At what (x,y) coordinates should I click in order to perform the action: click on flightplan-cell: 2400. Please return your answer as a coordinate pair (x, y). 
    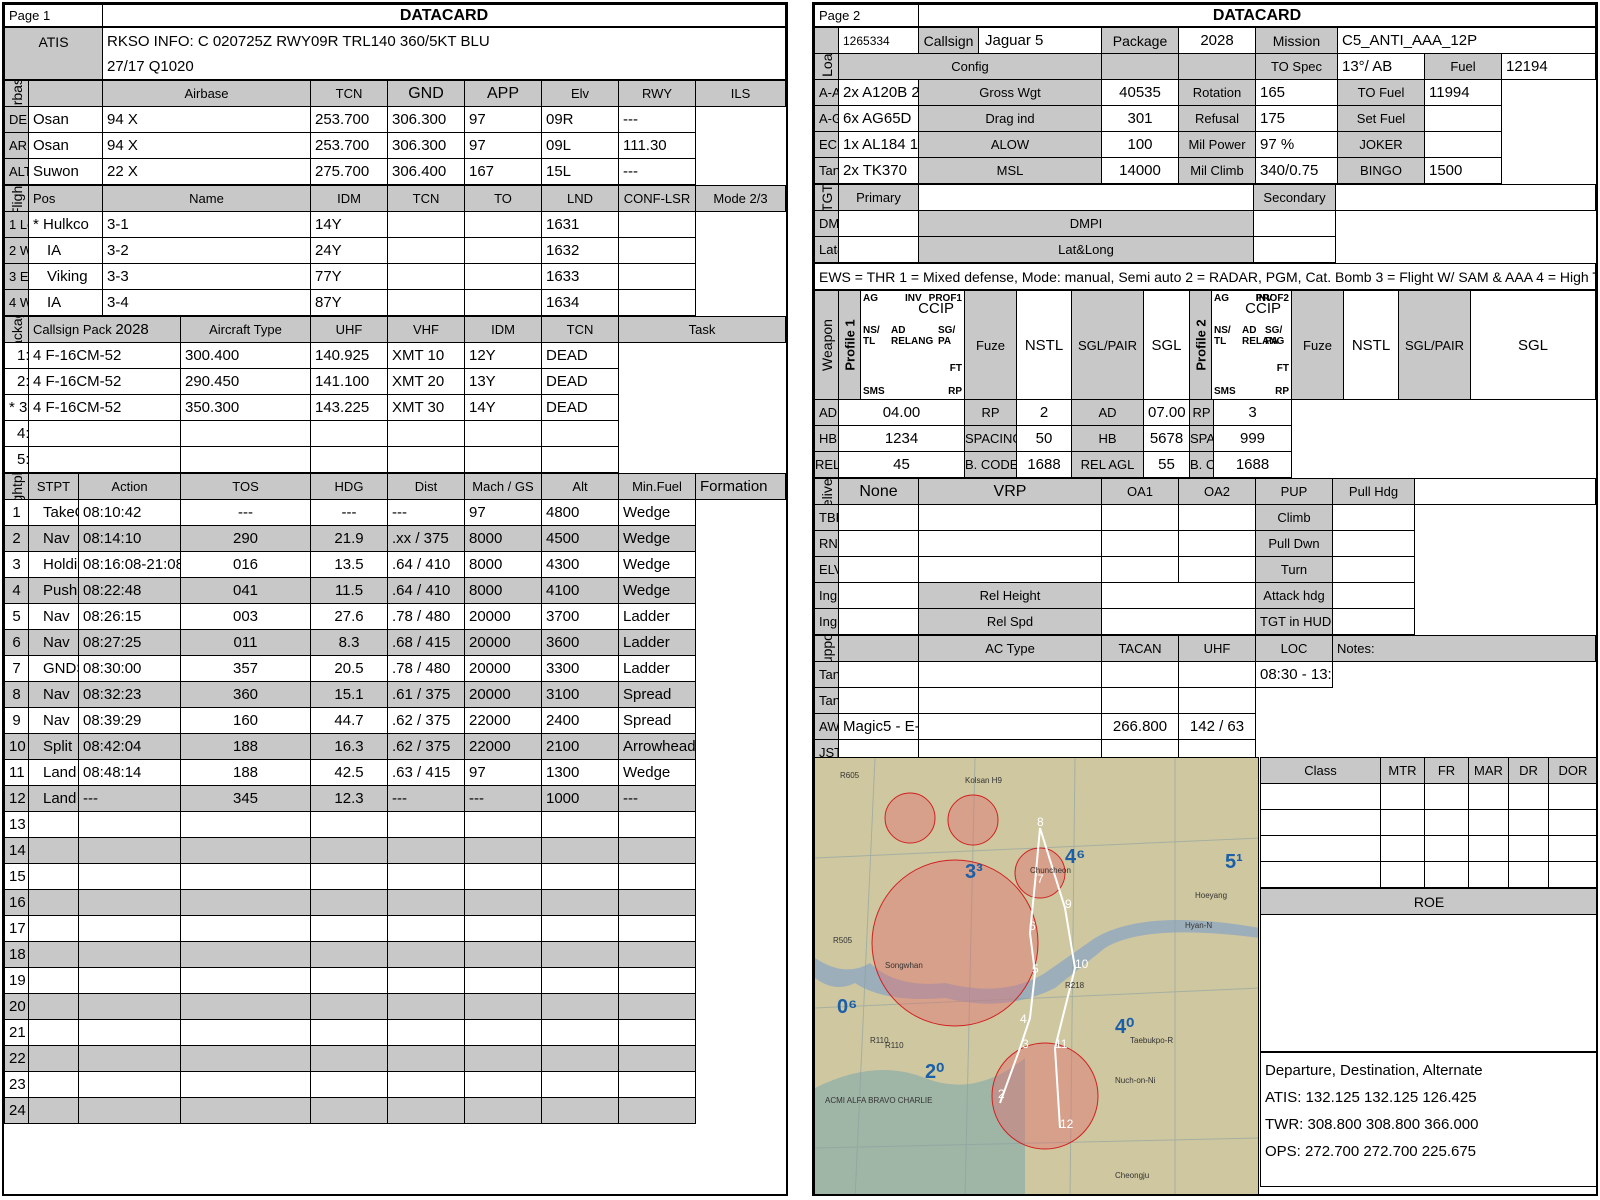
    Looking at the image, I should click on (580, 720).